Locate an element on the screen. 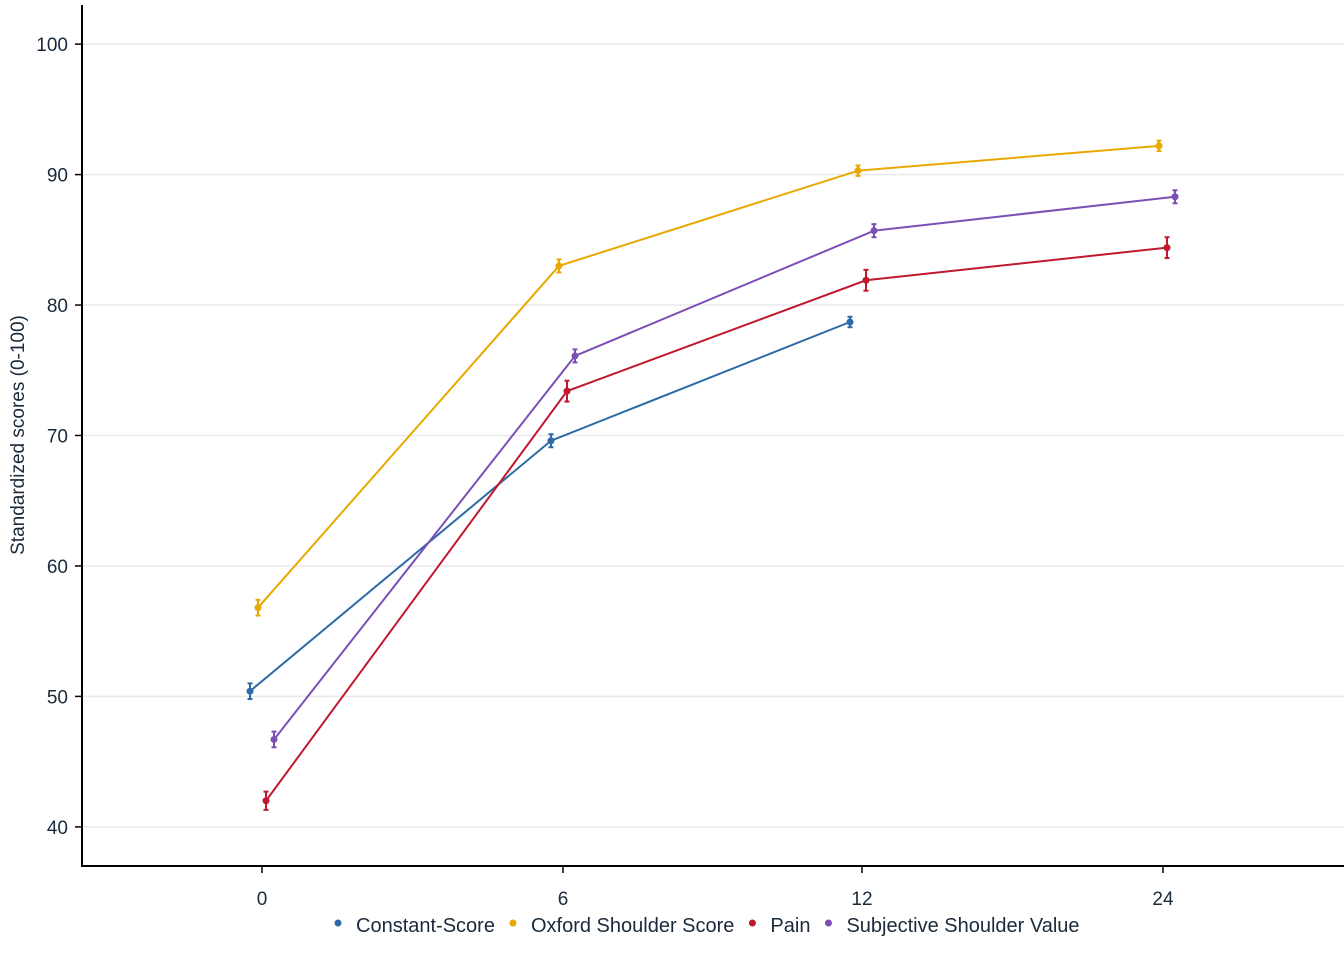 The height and width of the screenshot is (960, 1344). legend-label: Oxford Shoulder Score is located at coordinates (632, 926).